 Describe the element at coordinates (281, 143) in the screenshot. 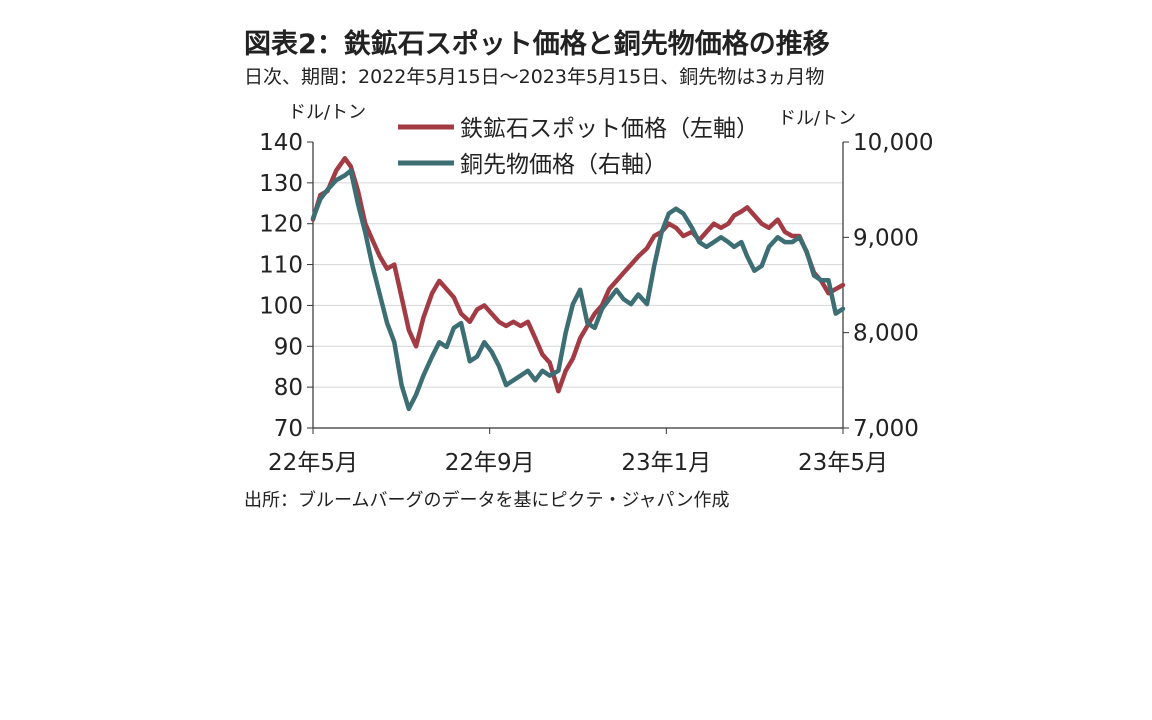

I see `y-tick-label-left: 140` at that location.